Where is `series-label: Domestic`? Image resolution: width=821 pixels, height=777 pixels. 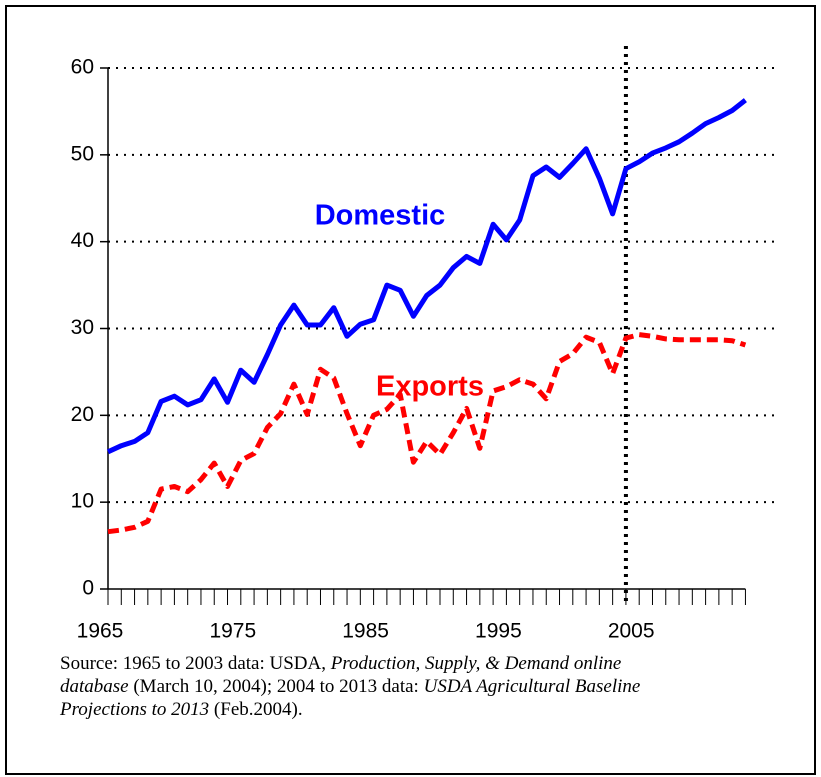
series-label: Domestic is located at coordinates (380, 216).